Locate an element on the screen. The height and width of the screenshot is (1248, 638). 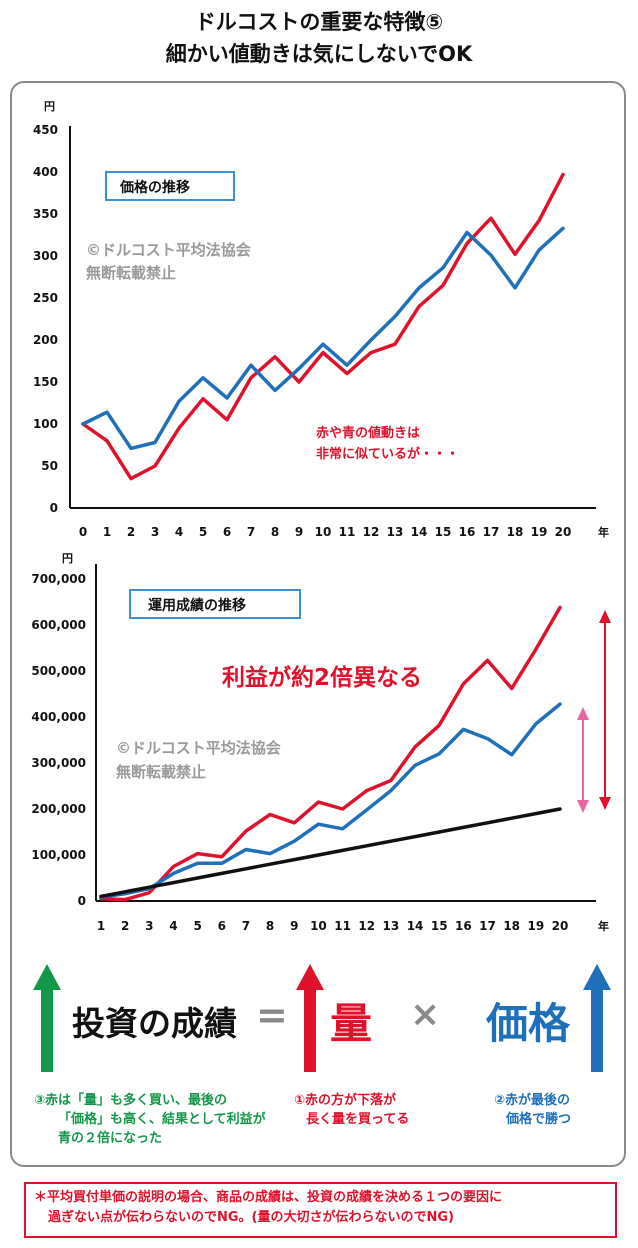
red-up-arrow is located at coordinates (310, 1018).